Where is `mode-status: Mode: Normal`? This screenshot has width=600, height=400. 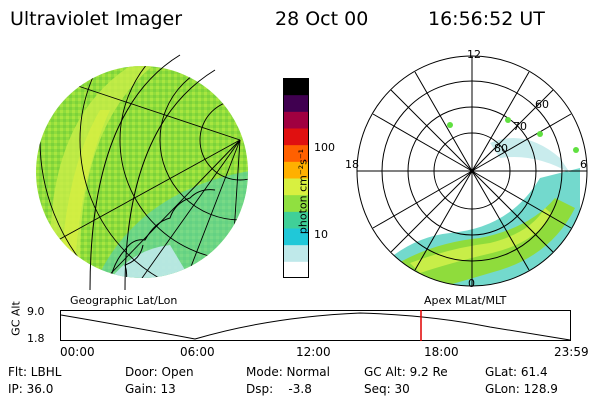
mode-status: Mode: Normal is located at coordinates (288, 372).